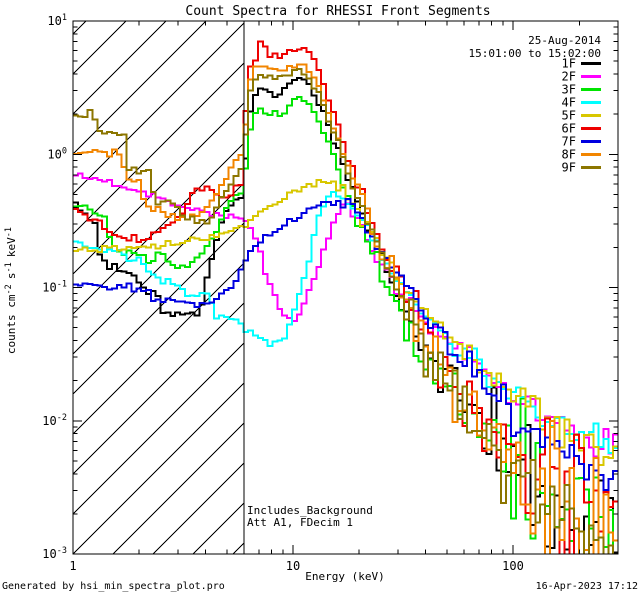 The width and height of the screenshot is (640, 600). What do you see at coordinates (337, 11) in the screenshot?
I see `chart-title: Count Spectra for RHESSI Front Segments` at bounding box center [337, 11].